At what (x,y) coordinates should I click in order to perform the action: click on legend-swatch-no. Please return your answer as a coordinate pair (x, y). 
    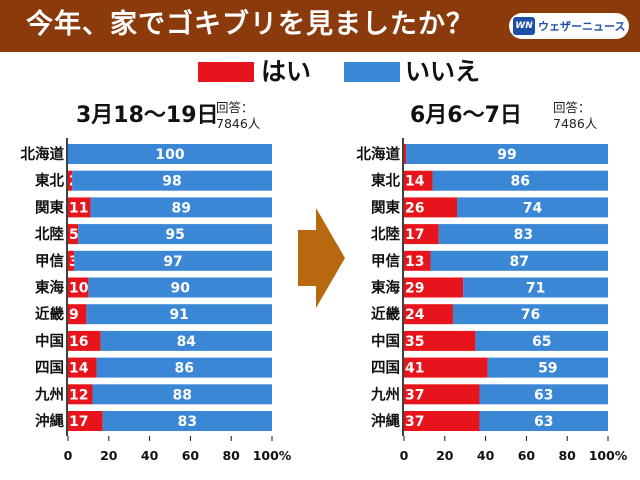
    Looking at the image, I should click on (372, 72).